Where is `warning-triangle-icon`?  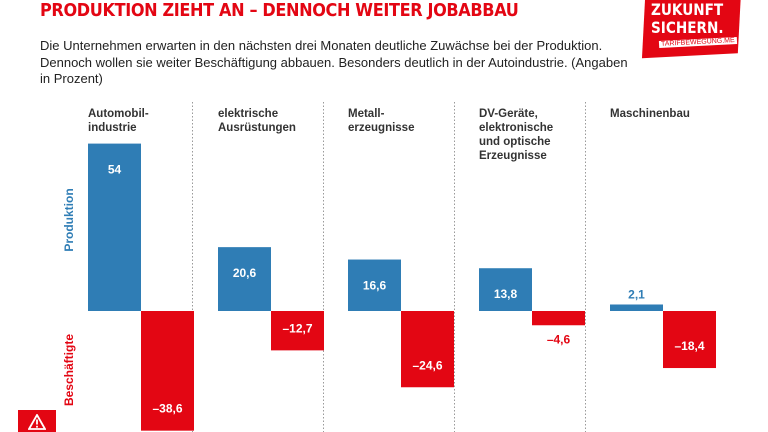 warning-triangle-icon is located at coordinates (37, 422).